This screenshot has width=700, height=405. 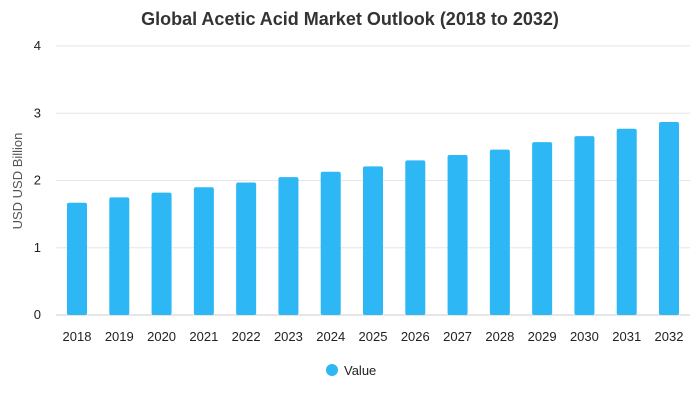 What do you see at coordinates (669, 336) in the screenshot?
I see `x-tick-label: 2032` at bounding box center [669, 336].